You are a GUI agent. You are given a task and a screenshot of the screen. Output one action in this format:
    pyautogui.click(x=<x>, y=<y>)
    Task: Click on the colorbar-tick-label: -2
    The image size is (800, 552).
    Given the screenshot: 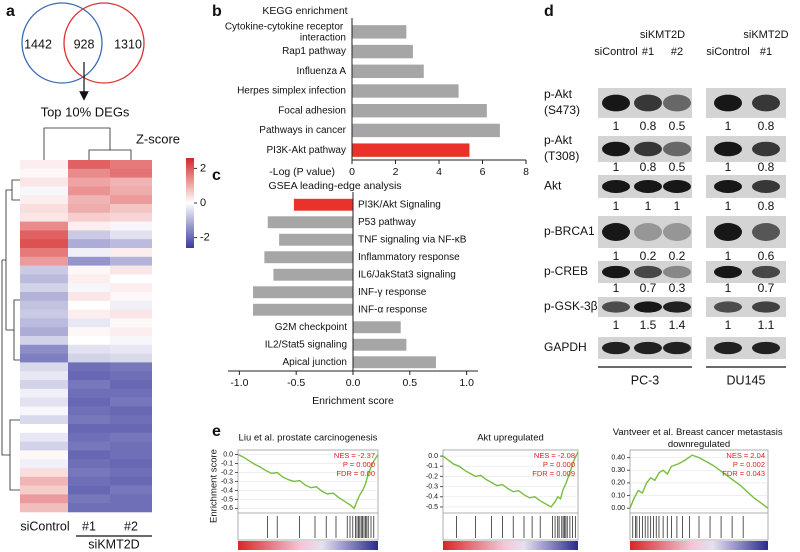 What is the action you would take?
    pyautogui.click(x=205, y=238)
    